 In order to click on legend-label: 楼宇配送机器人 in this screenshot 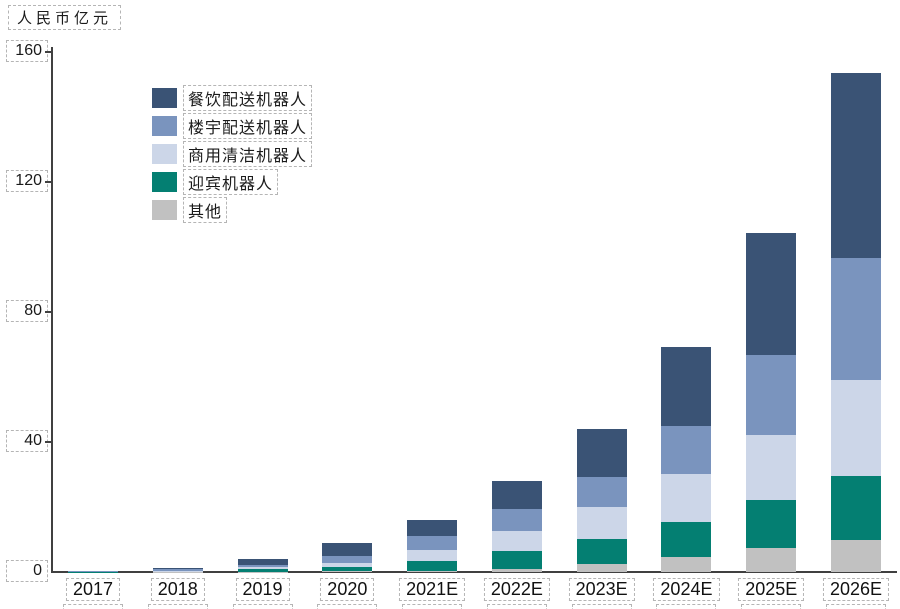, I will do `click(248, 126)`.